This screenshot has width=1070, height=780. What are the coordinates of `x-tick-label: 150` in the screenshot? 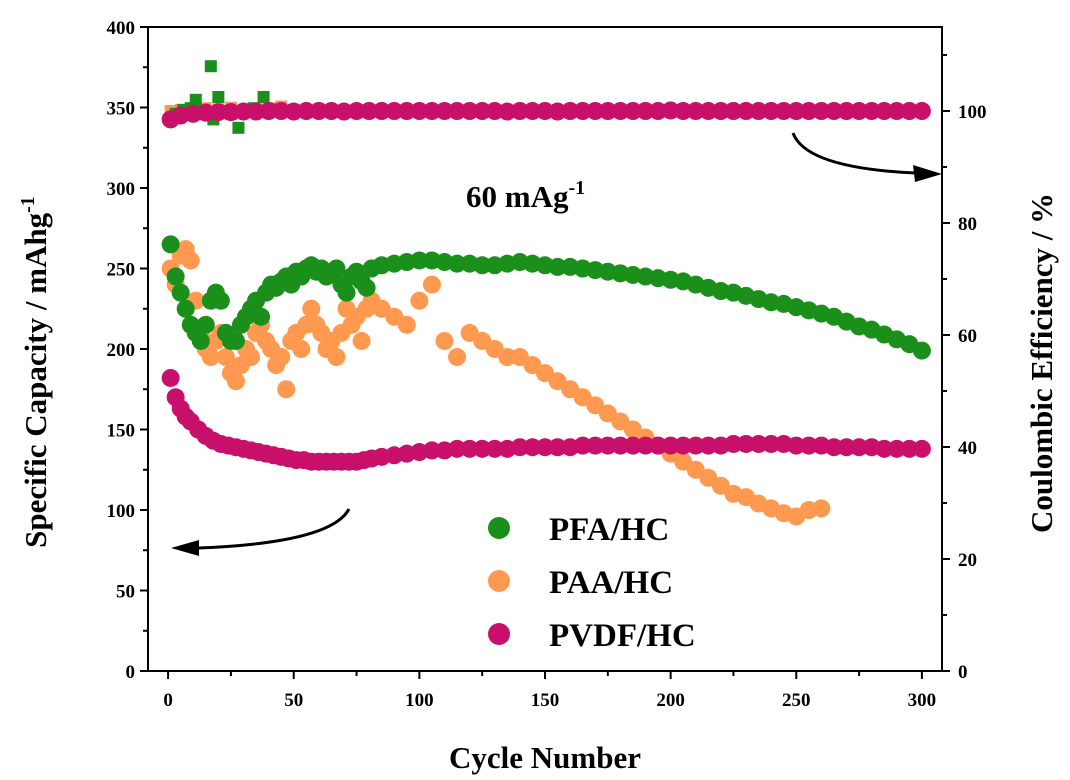 It's located at (545, 700).